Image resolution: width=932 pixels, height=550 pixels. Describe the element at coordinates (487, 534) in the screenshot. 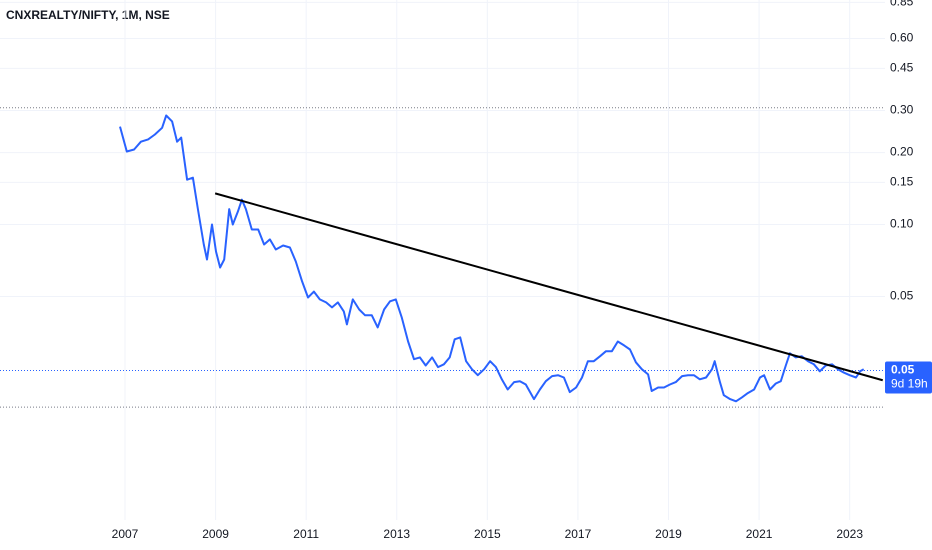

I see `x-tick-label: 2015` at that location.